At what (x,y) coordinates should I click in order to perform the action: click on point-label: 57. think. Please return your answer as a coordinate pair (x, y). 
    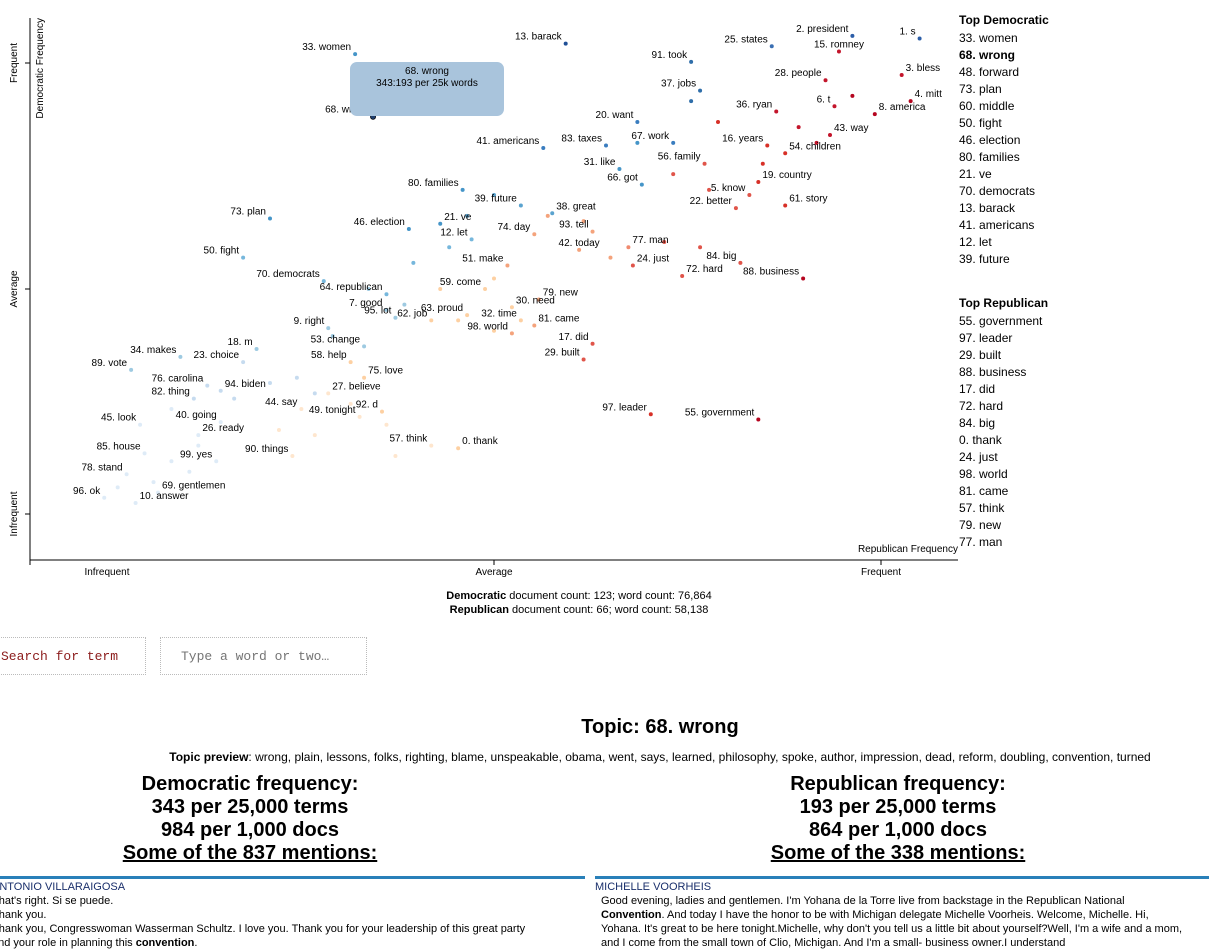
    Looking at the image, I should click on (408, 439).